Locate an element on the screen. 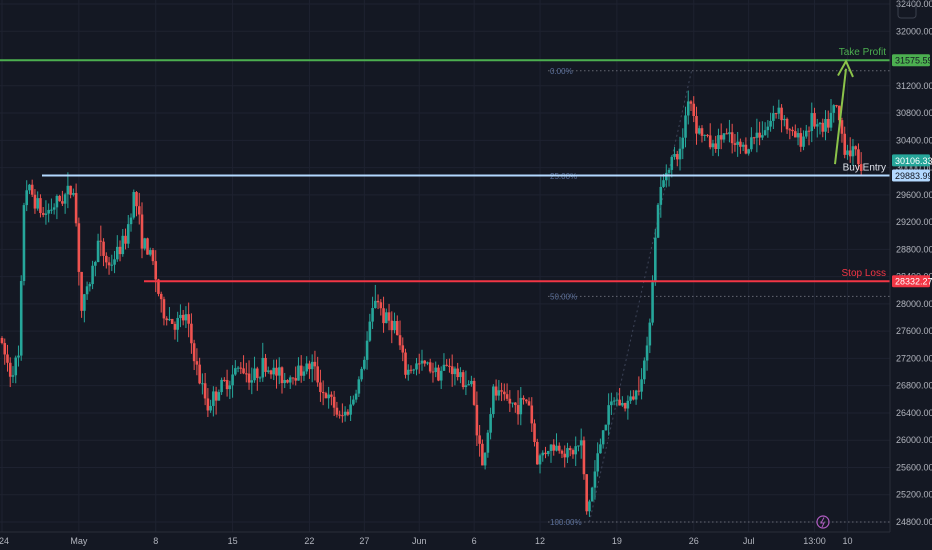 This screenshot has height=550, width=932. price-tag-take-profit-text: 31575.59 is located at coordinates (913, 61).